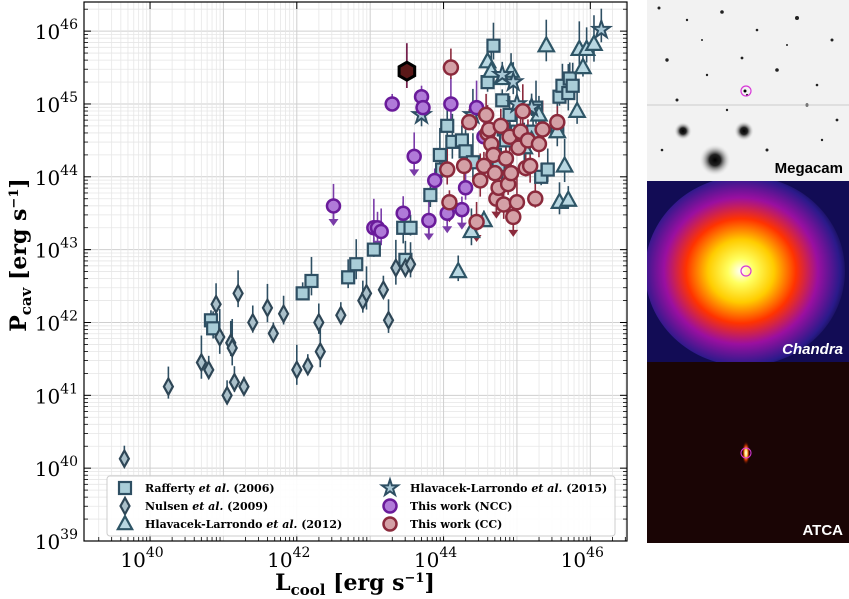 The height and width of the screenshot is (599, 849). I want to click on svg-text: Pcav [erg s−1], so click(20, 255).